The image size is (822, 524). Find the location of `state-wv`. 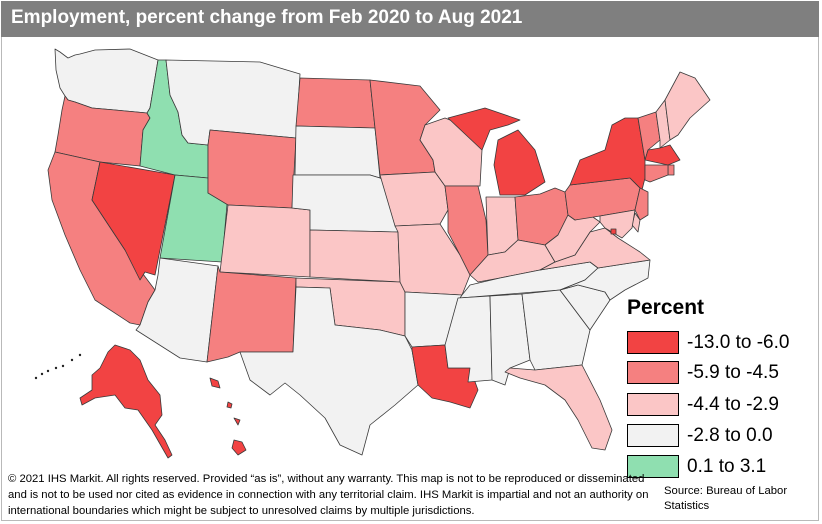

state-wv is located at coordinates (572, 238).